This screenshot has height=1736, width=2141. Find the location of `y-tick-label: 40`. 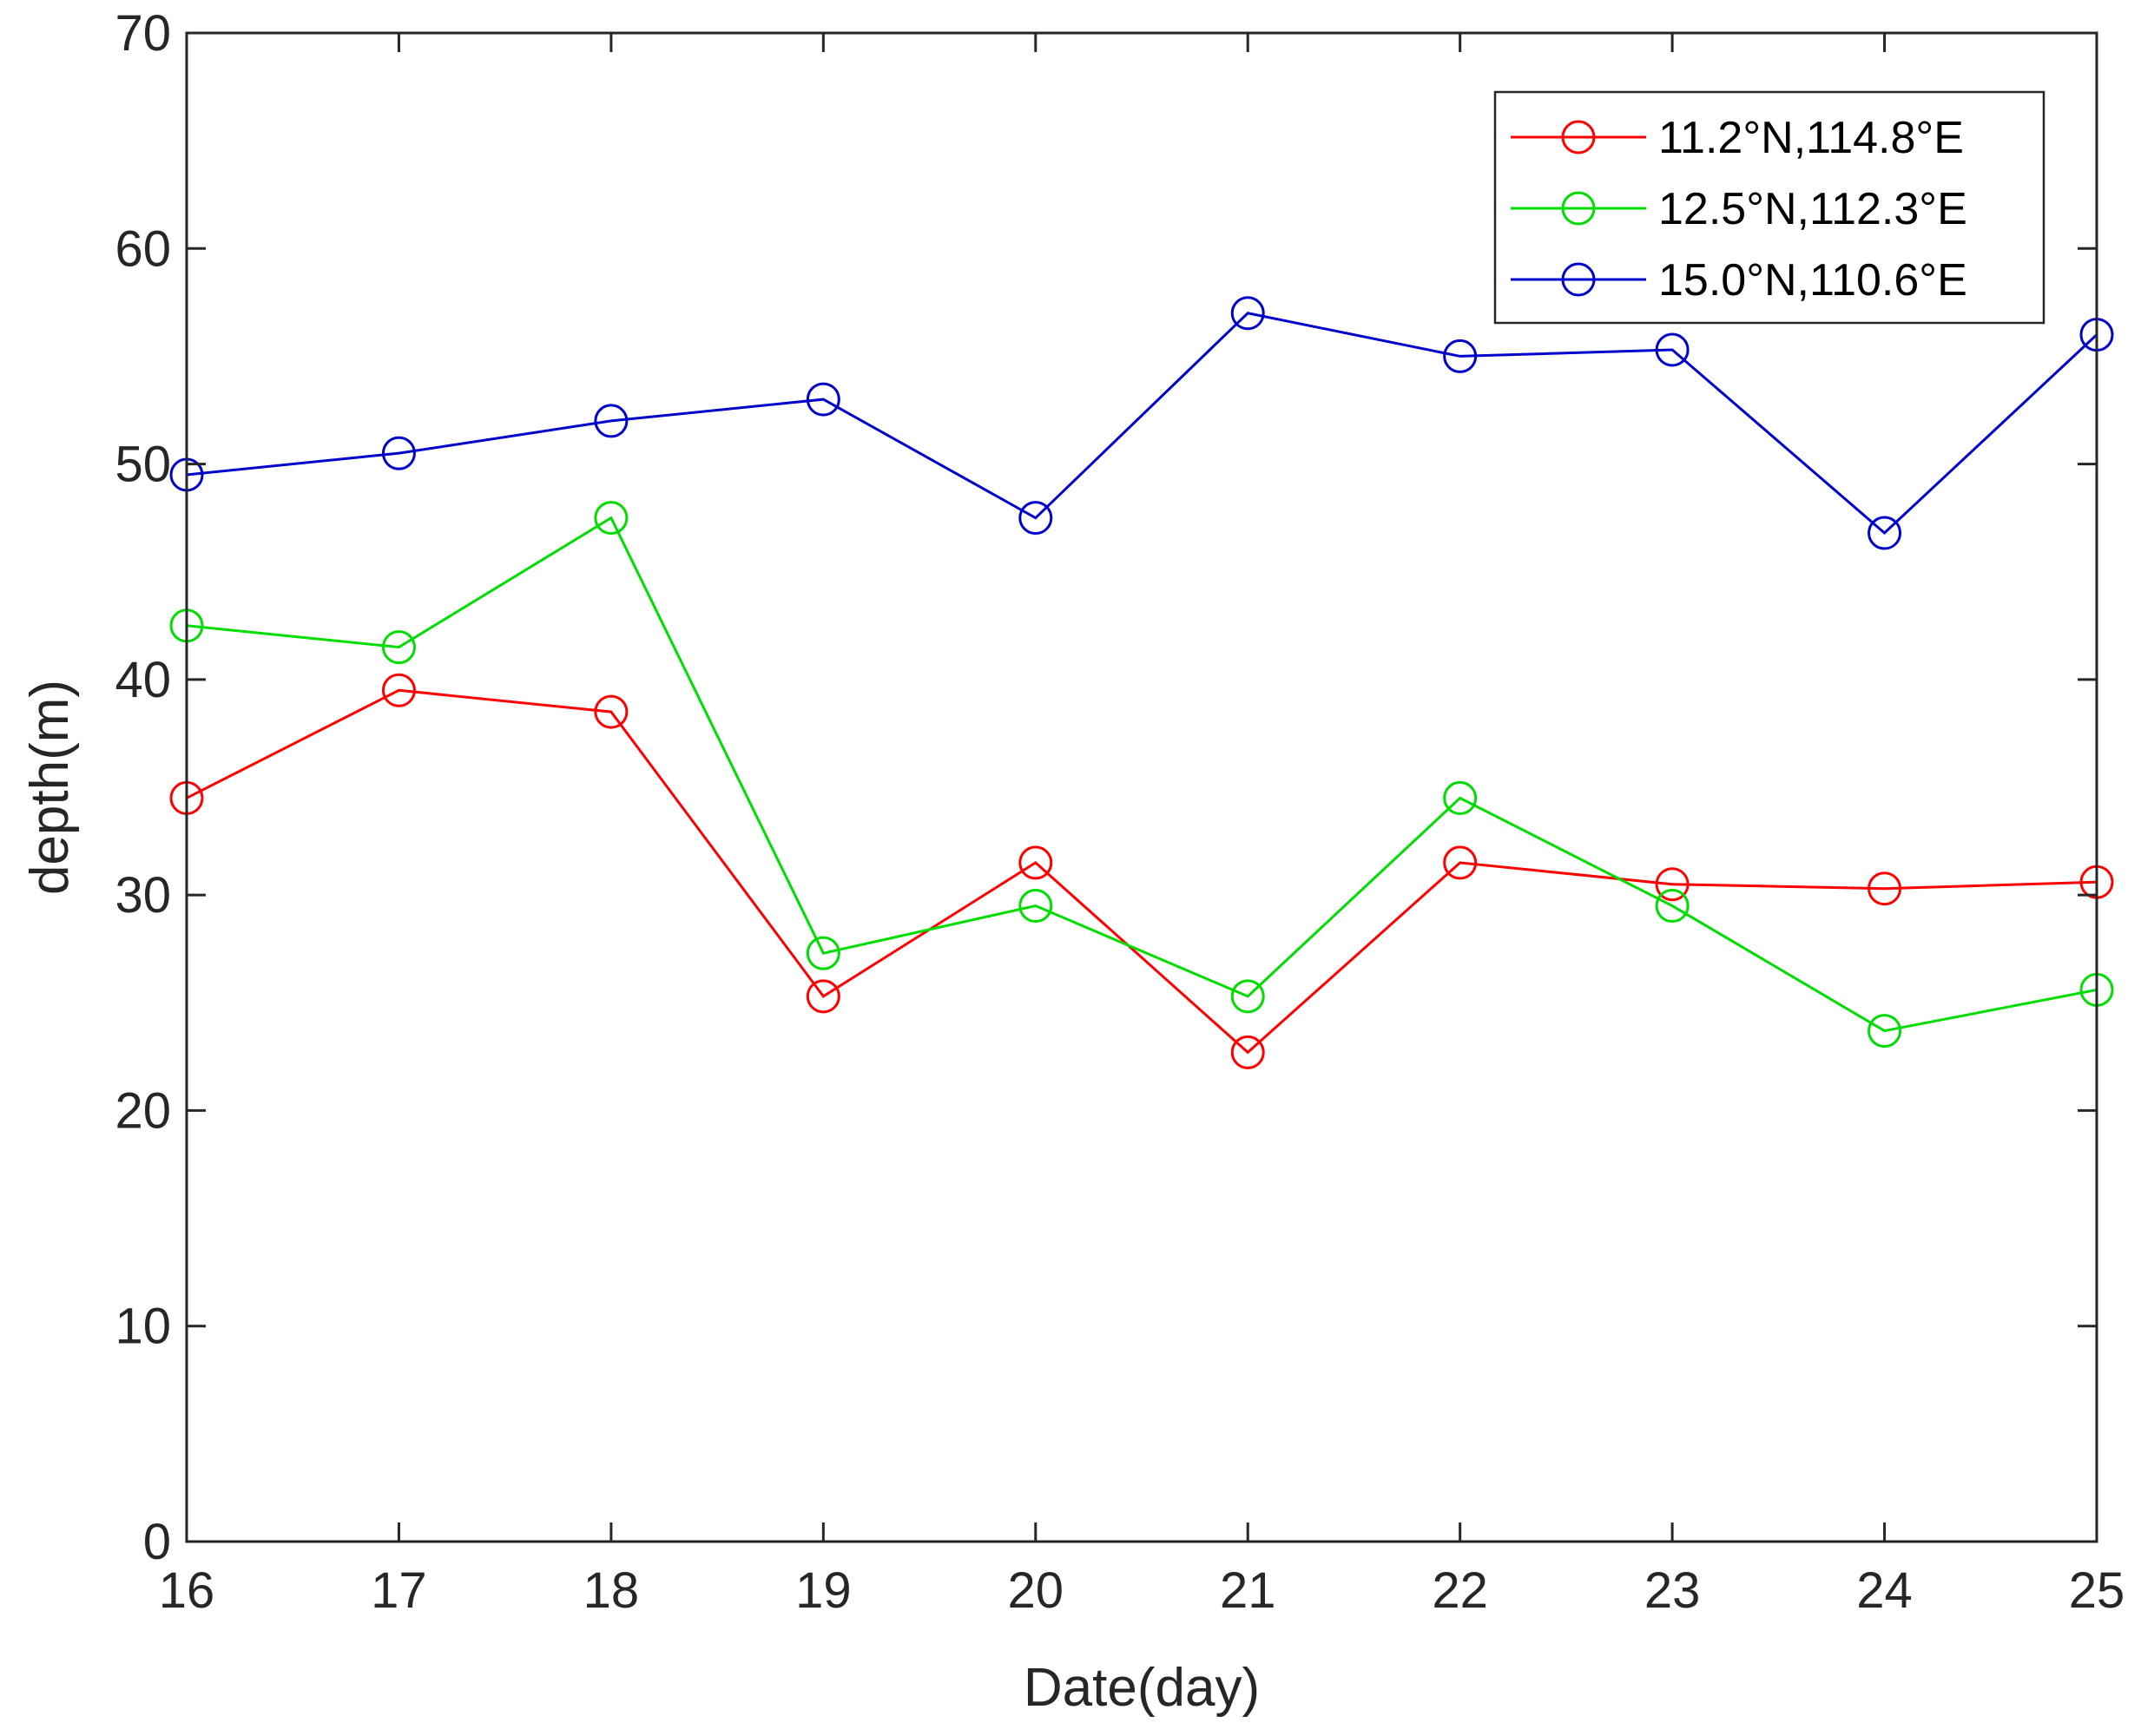

y-tick-label: 40 is located at coordinates (143, 680).